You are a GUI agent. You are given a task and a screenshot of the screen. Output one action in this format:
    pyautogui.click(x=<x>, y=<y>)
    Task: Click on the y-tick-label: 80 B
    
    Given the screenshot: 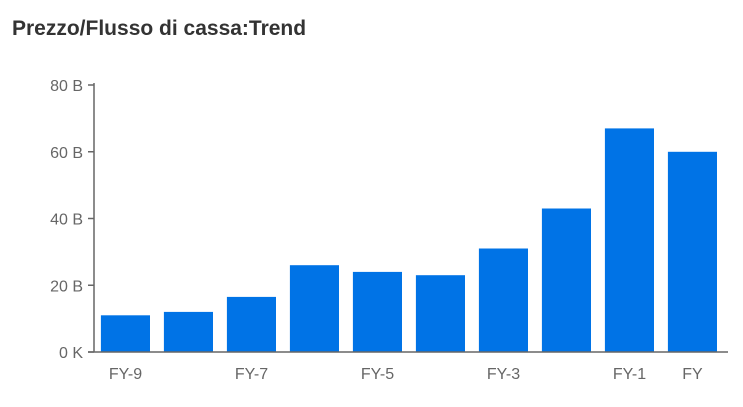 What is the action you would take?
    pyautogui.click(x=66, y=86)
    